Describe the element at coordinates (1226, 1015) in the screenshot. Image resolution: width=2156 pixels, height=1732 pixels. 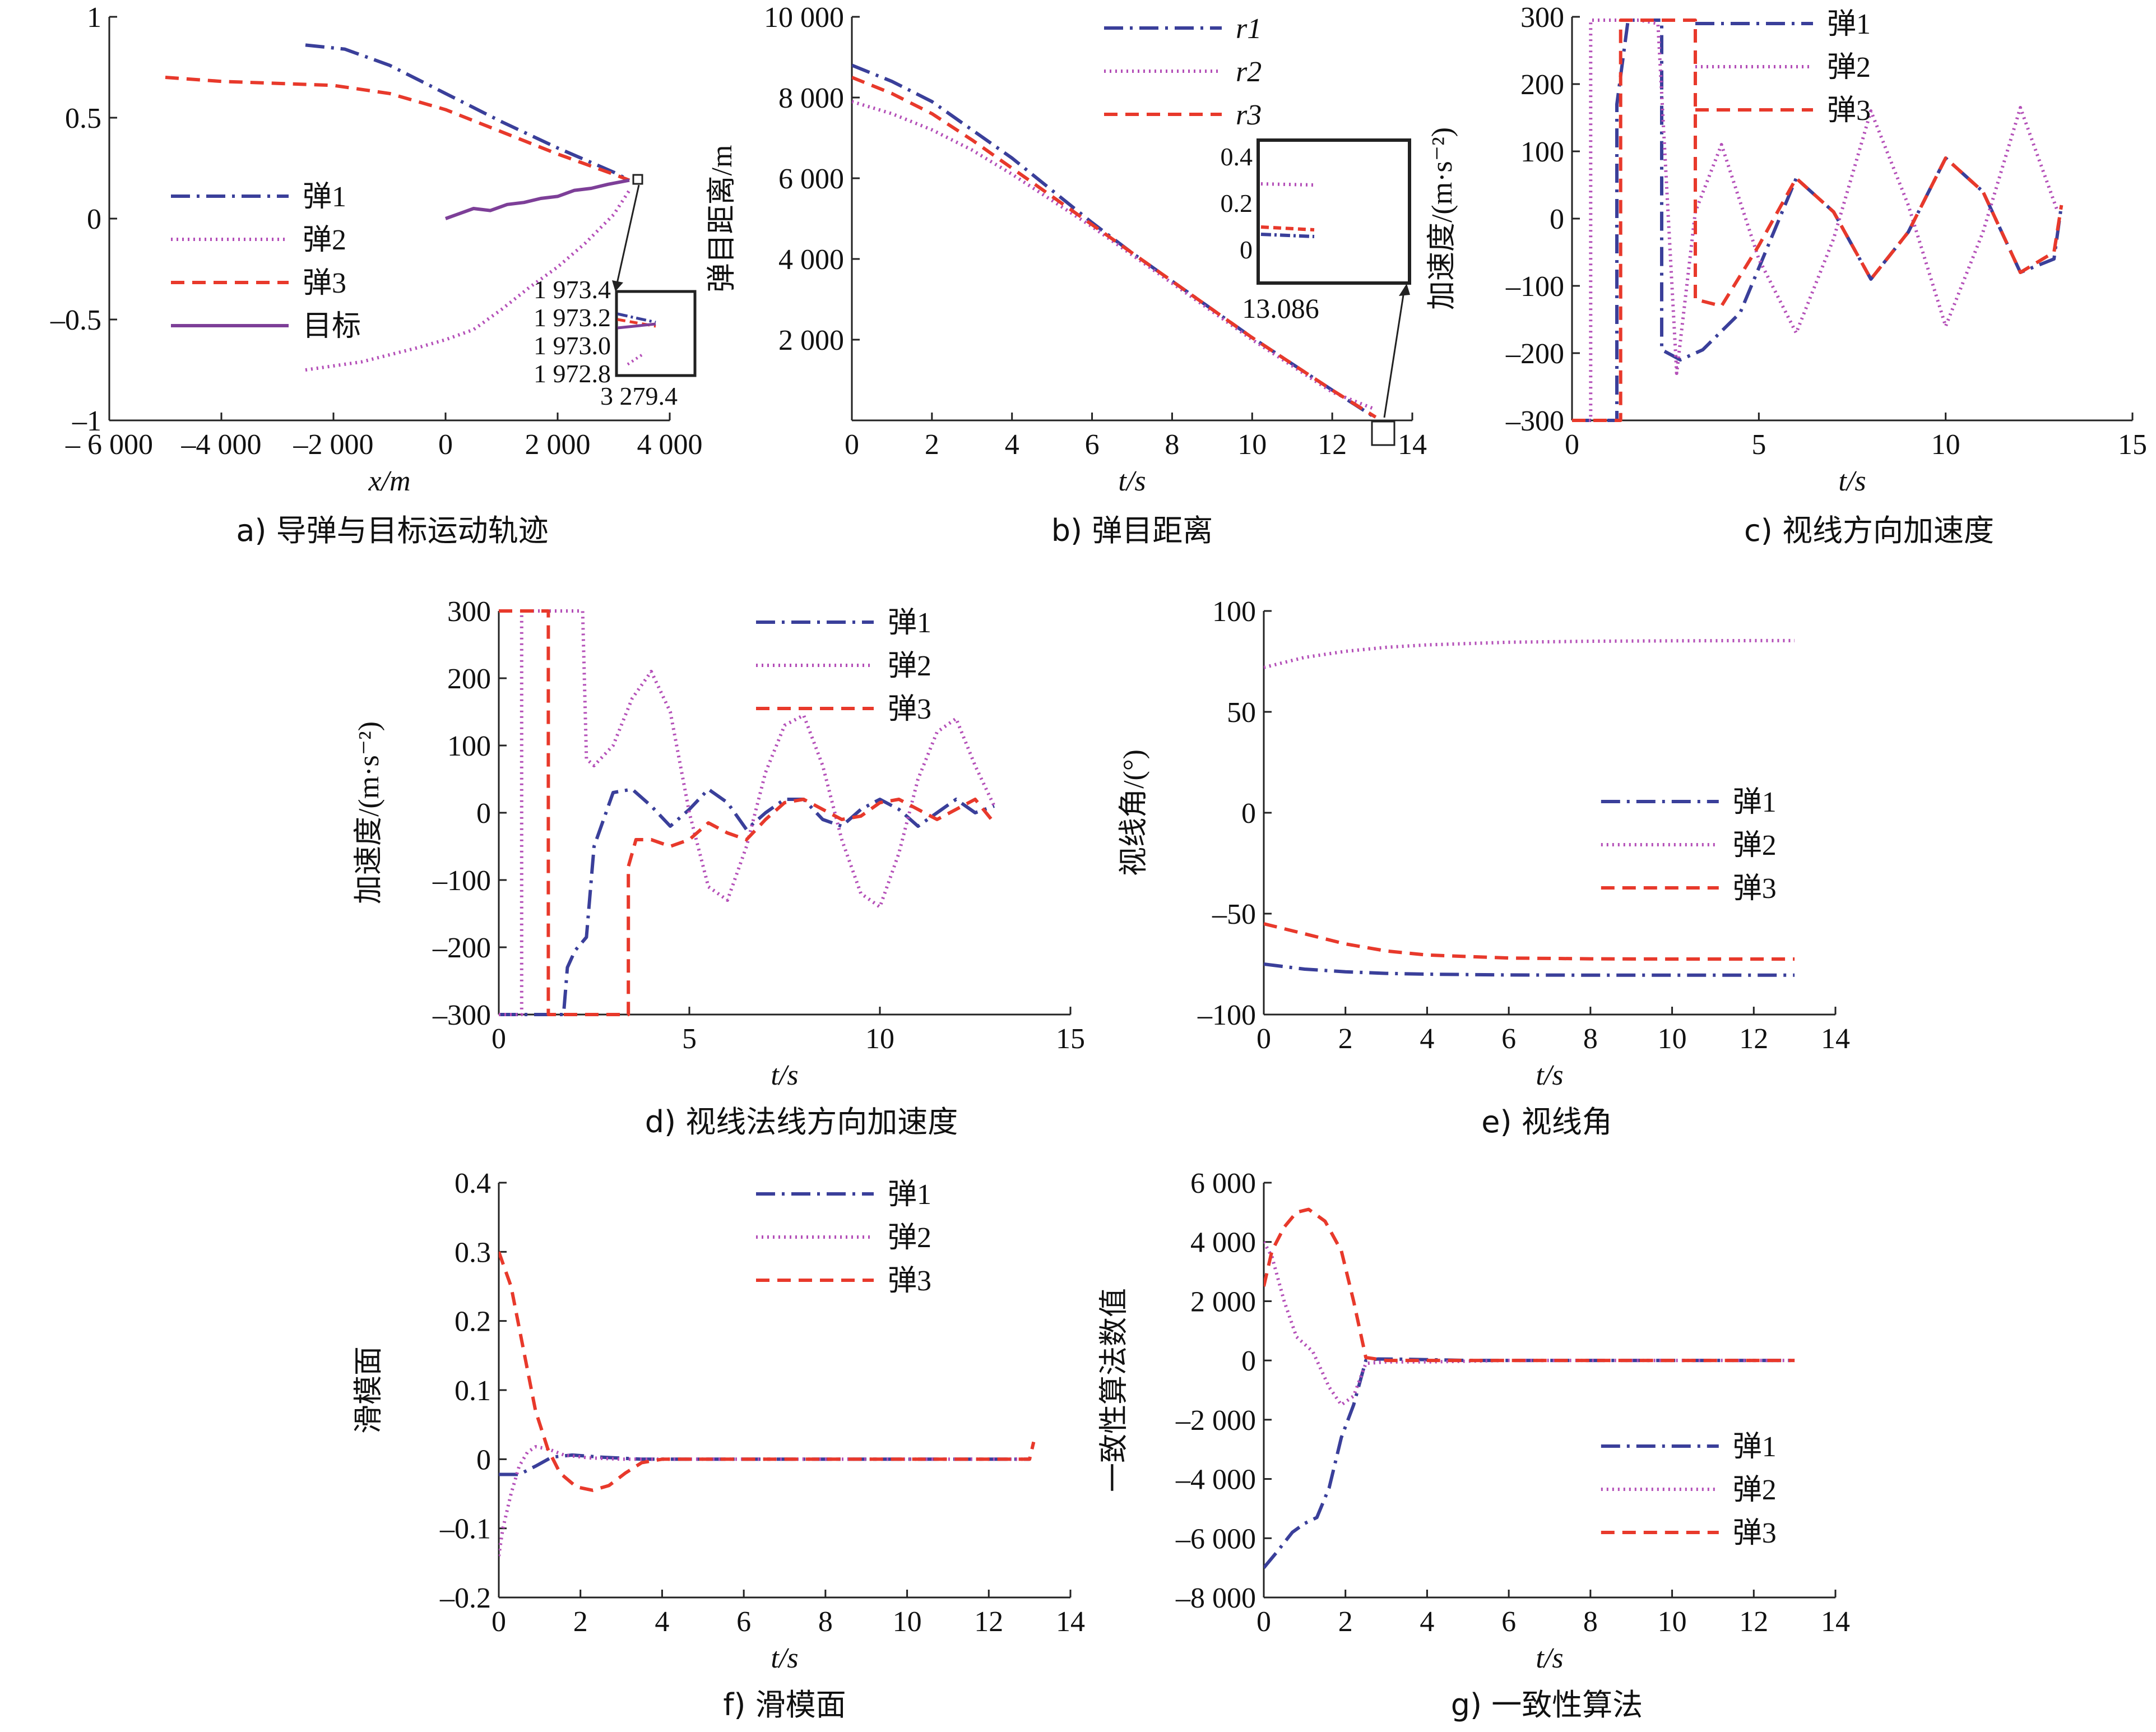
I see `y-tick-label: –100` at that location.